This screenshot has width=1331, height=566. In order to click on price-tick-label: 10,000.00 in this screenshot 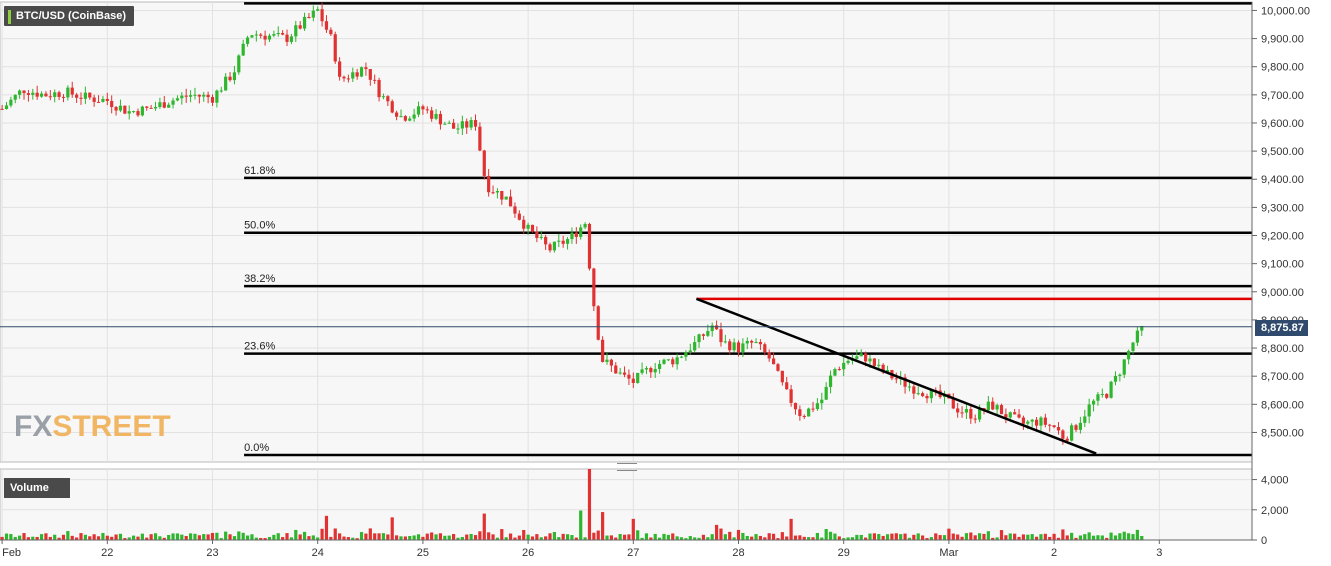, I will do `click(1285, 11)`.